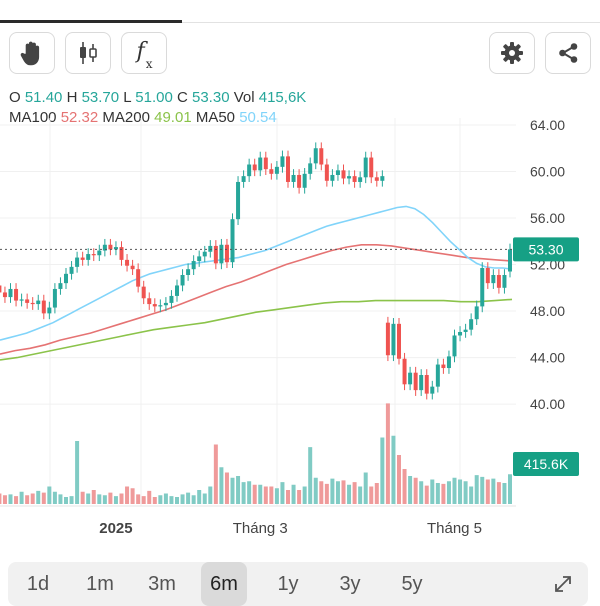 Image resolution: width=600 pixels, height=606 pixels. I want to click on range-tab-6m: 6m, so click(224, 584).